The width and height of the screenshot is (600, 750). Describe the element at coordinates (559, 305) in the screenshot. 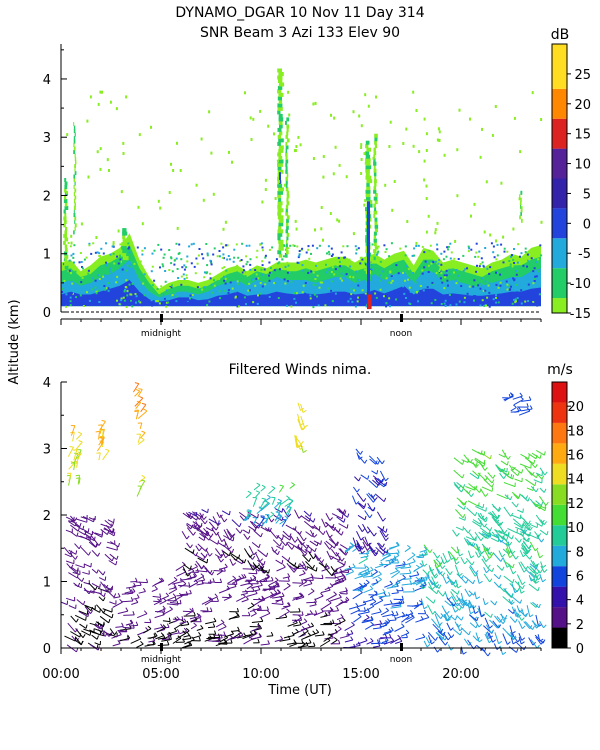

I see `snr-colorbar-segment` at that location.